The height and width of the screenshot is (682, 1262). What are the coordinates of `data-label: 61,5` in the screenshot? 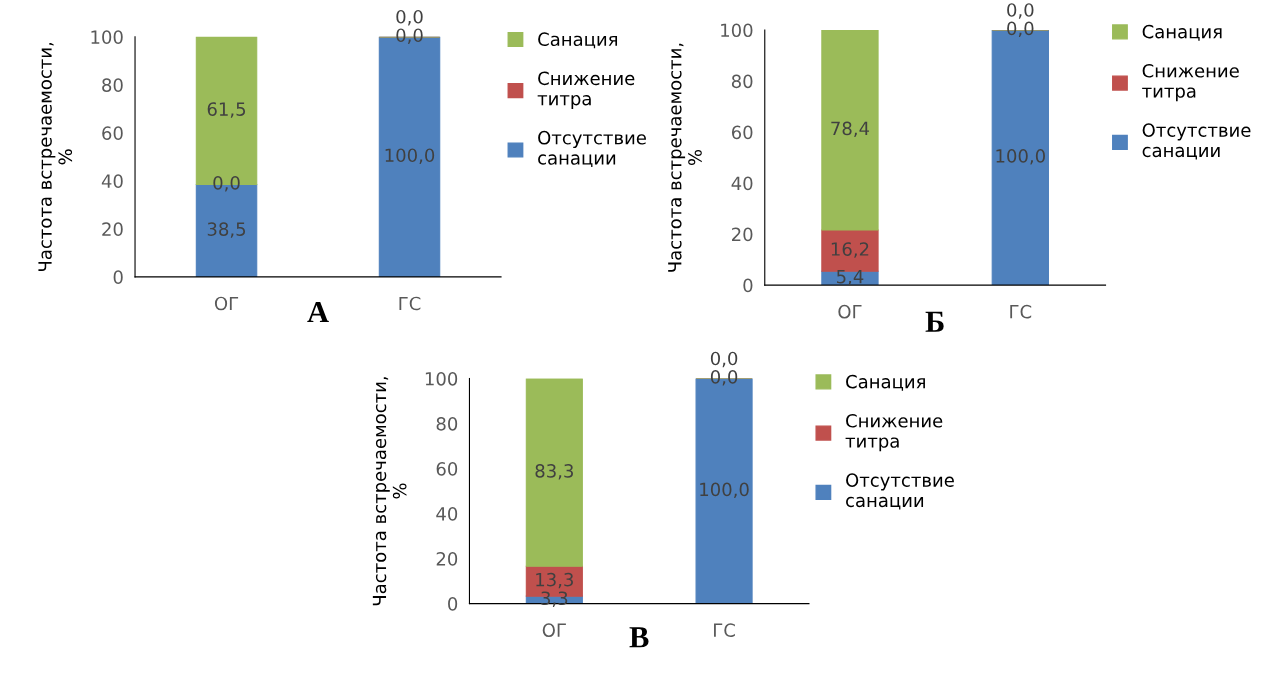 It's located at (226, 110).